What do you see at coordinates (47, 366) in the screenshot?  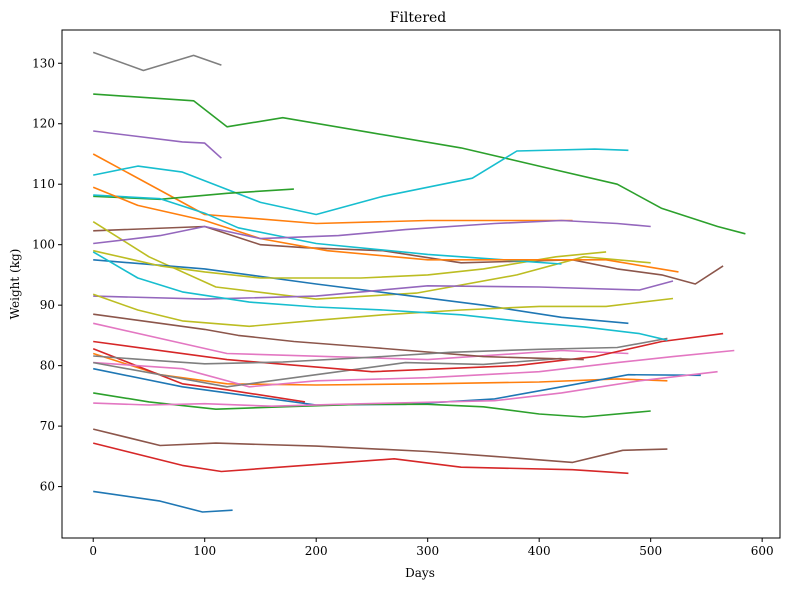 I see `y-tick-label: 80` at bounding box center [47, 366].